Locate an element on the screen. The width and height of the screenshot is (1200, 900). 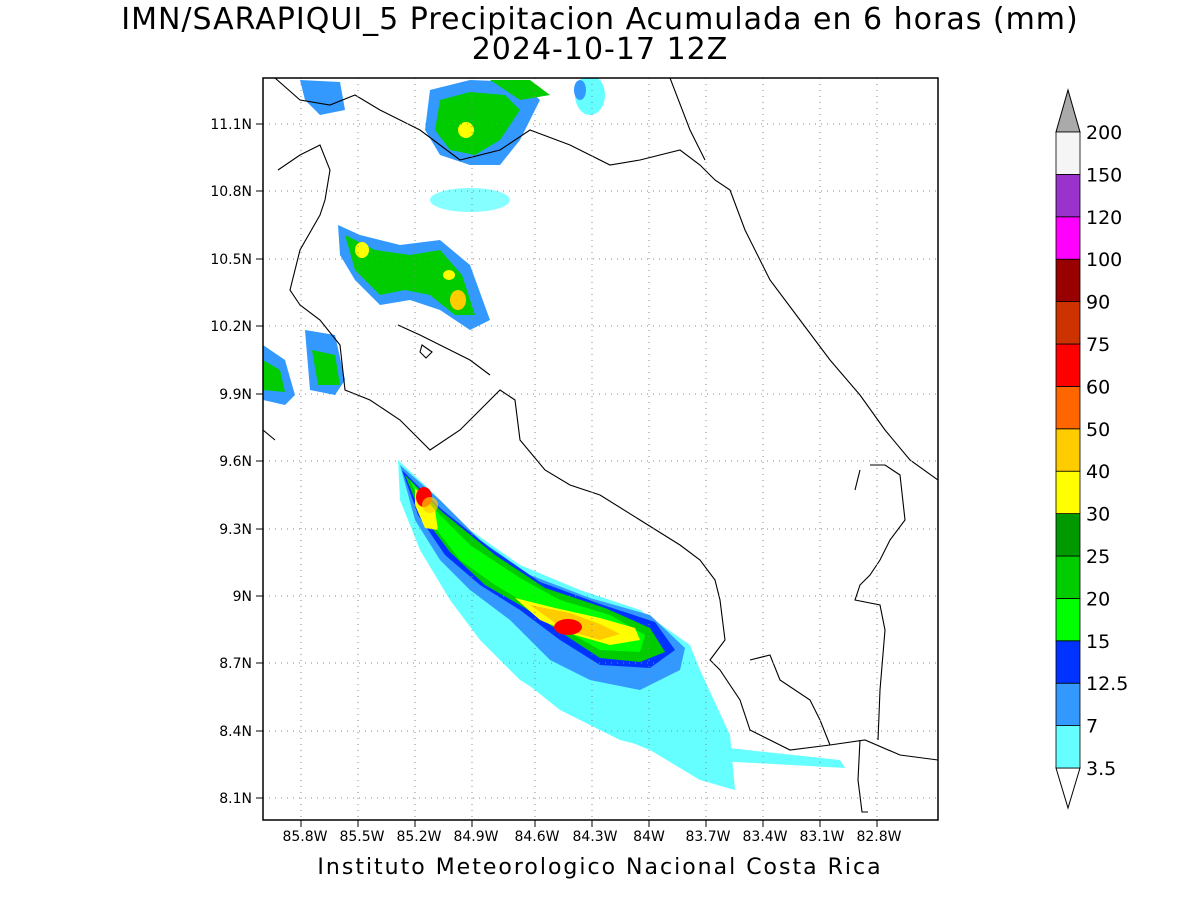
lon-tick-label: 85.5W is located at coordinates (361, 837).